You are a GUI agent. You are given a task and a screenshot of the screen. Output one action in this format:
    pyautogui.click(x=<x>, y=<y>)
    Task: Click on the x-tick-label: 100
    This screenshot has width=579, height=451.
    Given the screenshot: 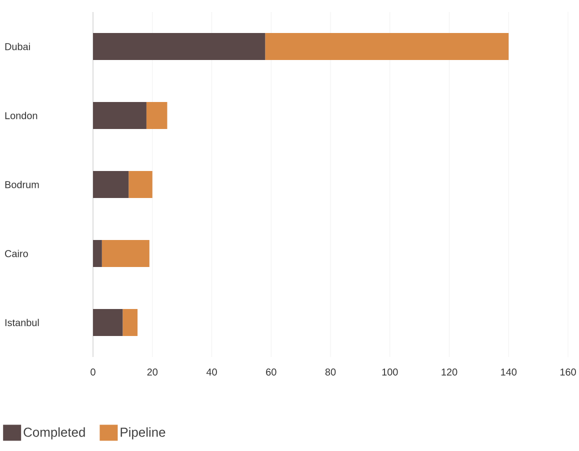 What is the action you would take?
    pyautogui.click(x=390, y=372)
    